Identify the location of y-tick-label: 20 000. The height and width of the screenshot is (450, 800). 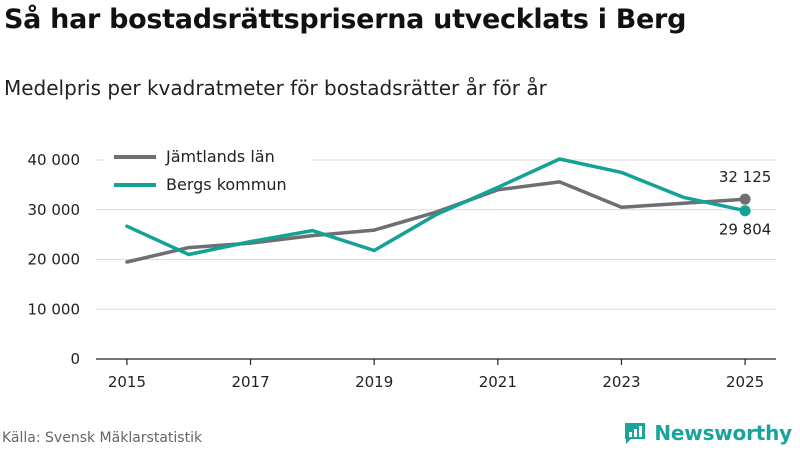
(54, 260).